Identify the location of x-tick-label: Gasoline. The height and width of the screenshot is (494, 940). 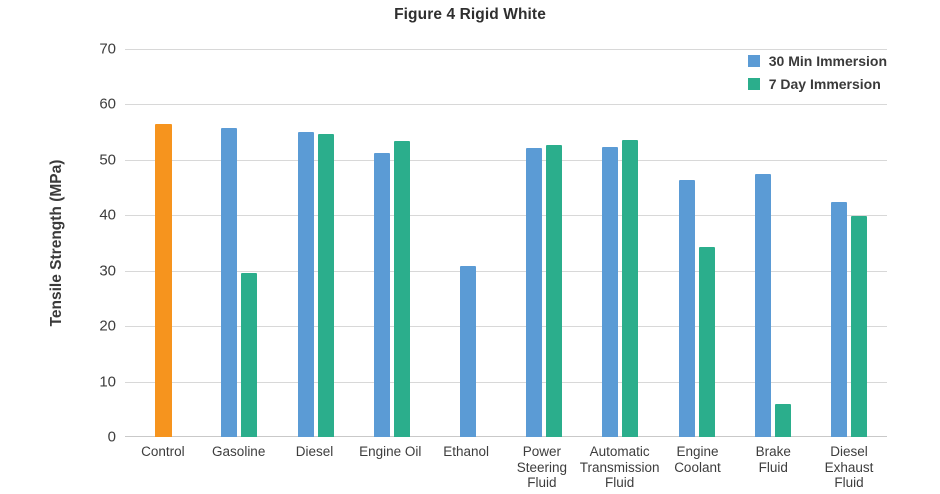
(239, 451).